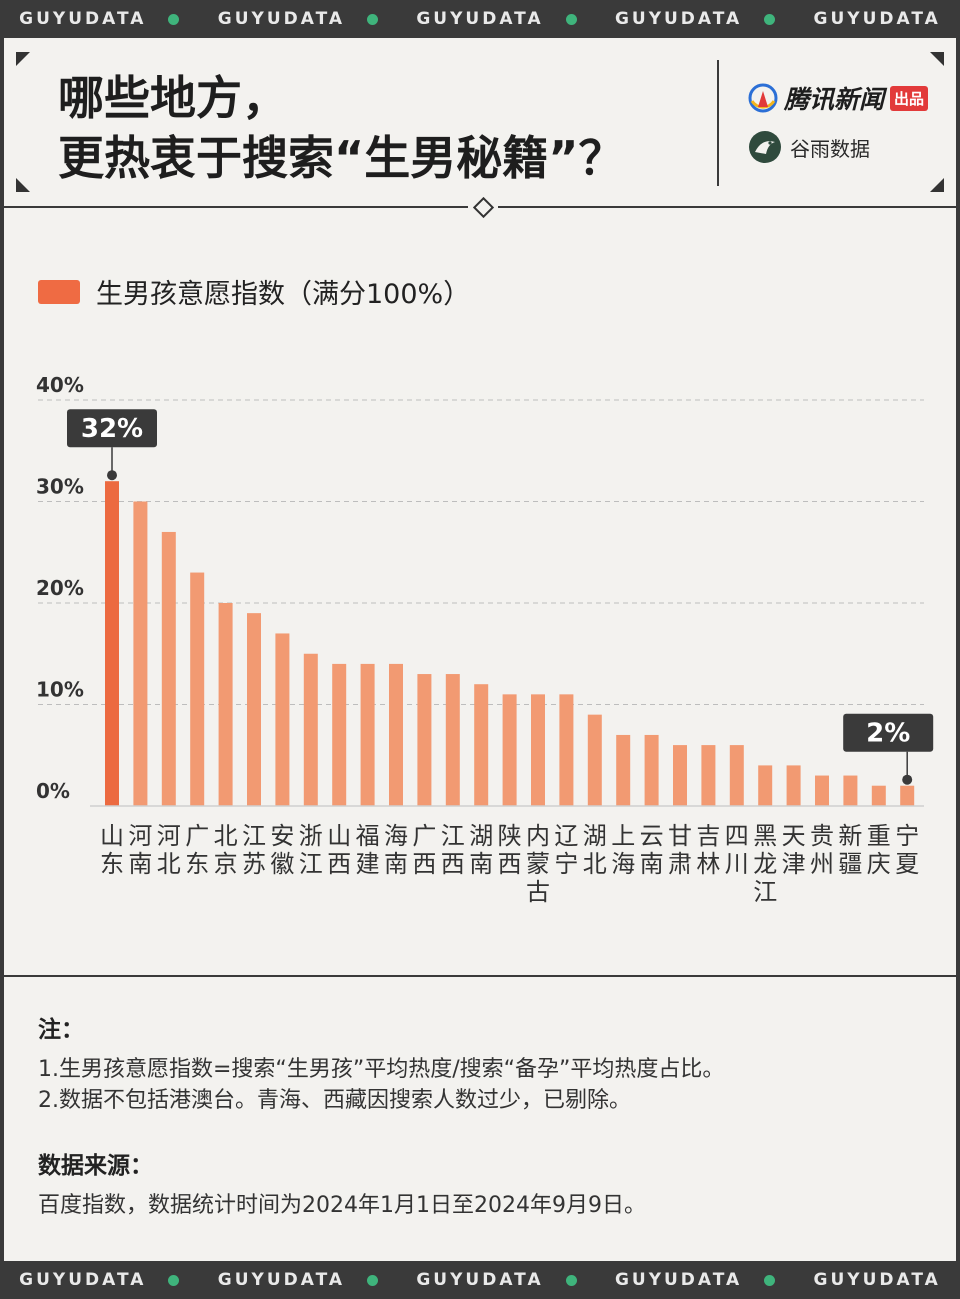  I want to click on header: 哪些地方， 更热衷于搜索“生男秘籍”？ 腾讯新闻 出品 谷雨数据, so click(480, 123).